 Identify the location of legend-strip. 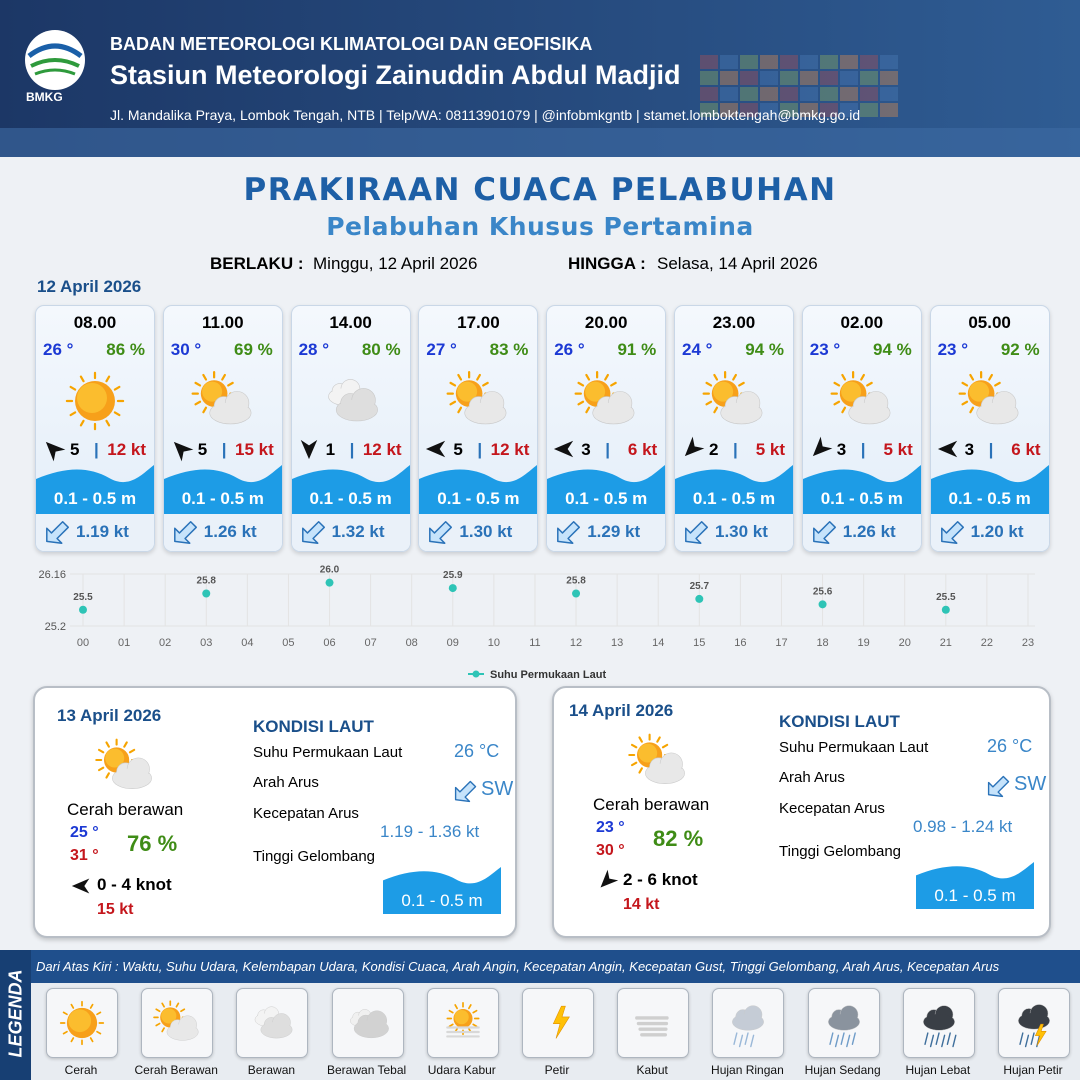
(15, 1015).